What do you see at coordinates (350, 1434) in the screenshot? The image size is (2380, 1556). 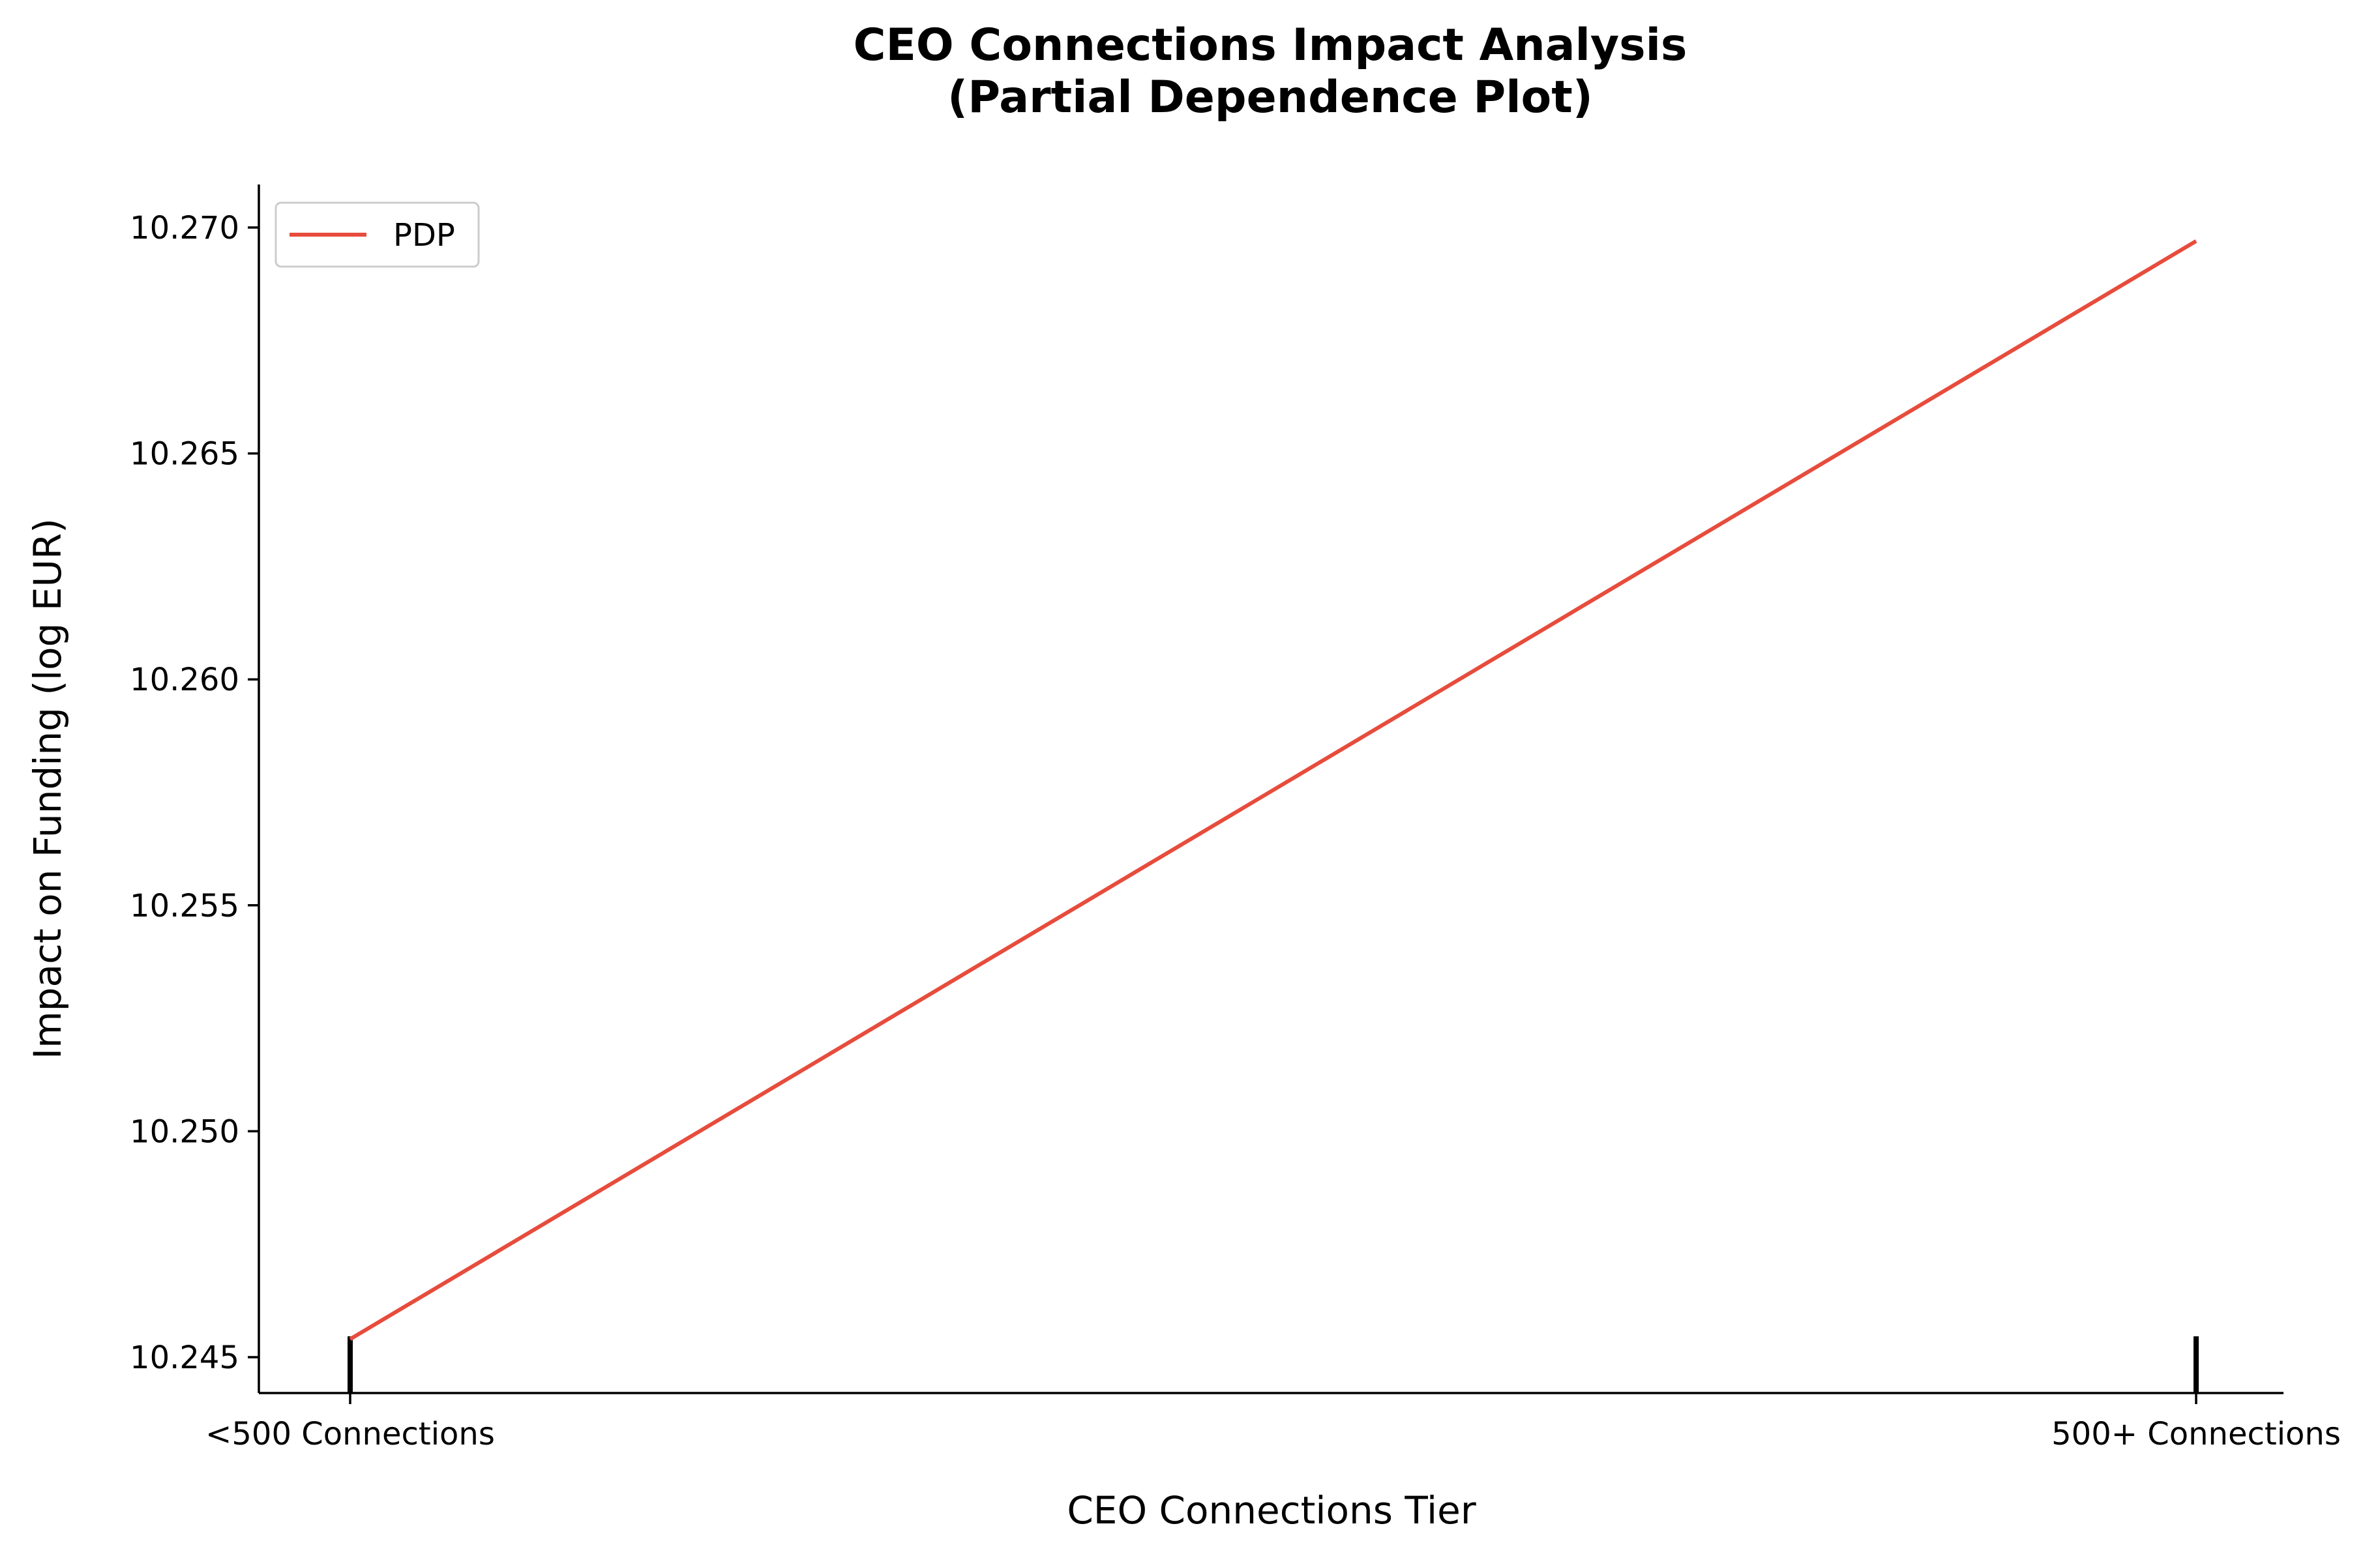 I see `x-tick-label: <500 Connections` at bounding box center [350, 1434].